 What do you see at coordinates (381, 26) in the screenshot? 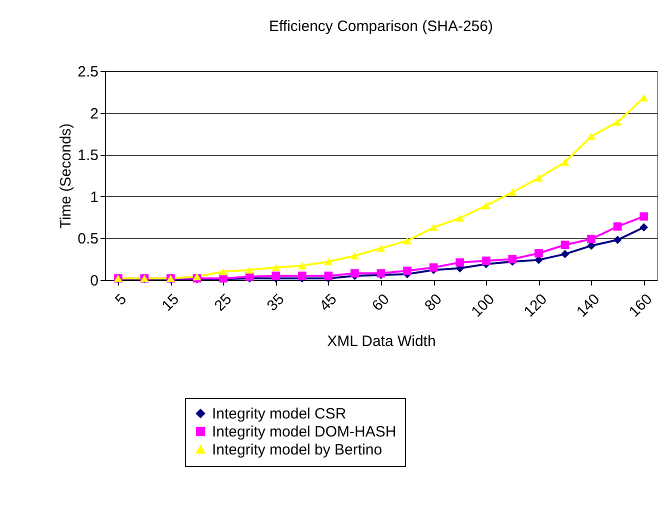
I see `chart-title: Efficiency Comparison (SHA-256)` at bounding box center [381, 26].